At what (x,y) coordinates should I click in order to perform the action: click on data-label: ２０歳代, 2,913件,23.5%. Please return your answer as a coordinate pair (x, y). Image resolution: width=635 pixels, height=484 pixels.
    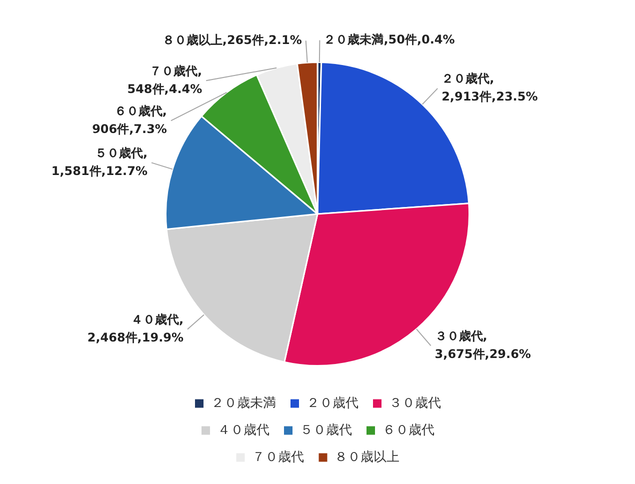
    Looking at the image, I should click on (490, 88).